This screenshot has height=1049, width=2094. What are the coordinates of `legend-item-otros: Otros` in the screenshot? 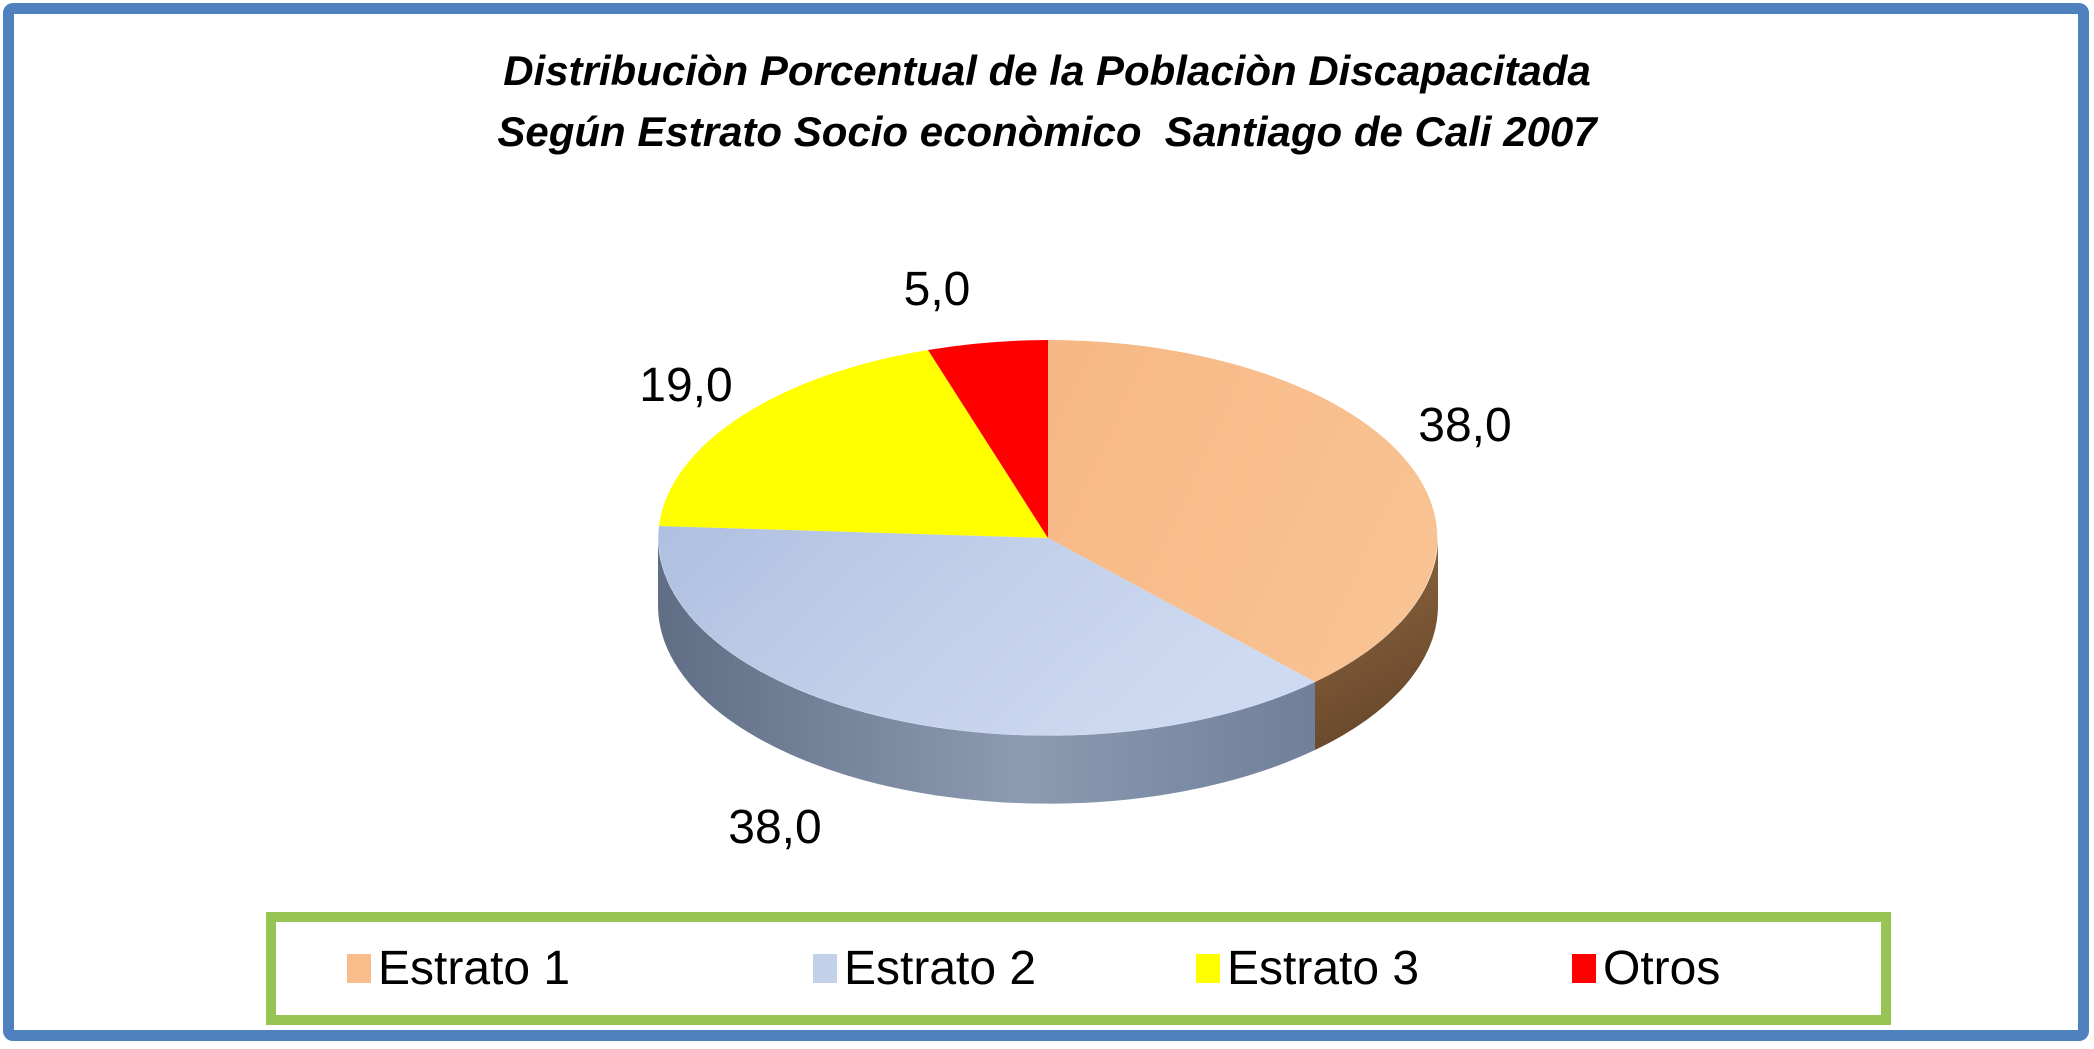 It's located at (1646, 968).